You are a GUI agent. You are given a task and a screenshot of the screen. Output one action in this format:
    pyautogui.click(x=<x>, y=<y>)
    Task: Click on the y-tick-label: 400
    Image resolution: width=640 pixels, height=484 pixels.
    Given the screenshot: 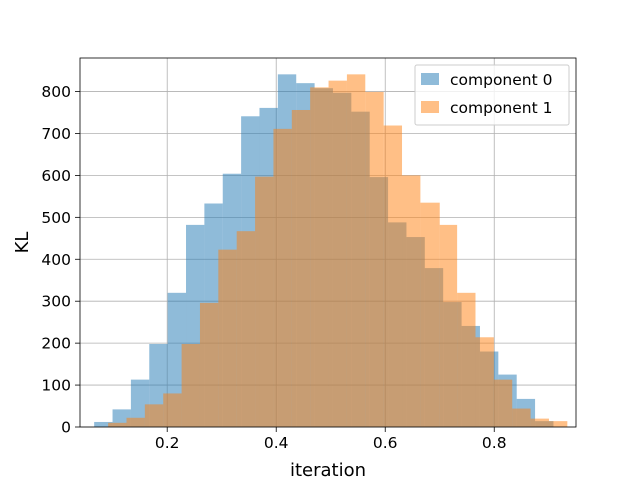 What is the action you would take?
    pyautogui.click(x=56, y=260)
    